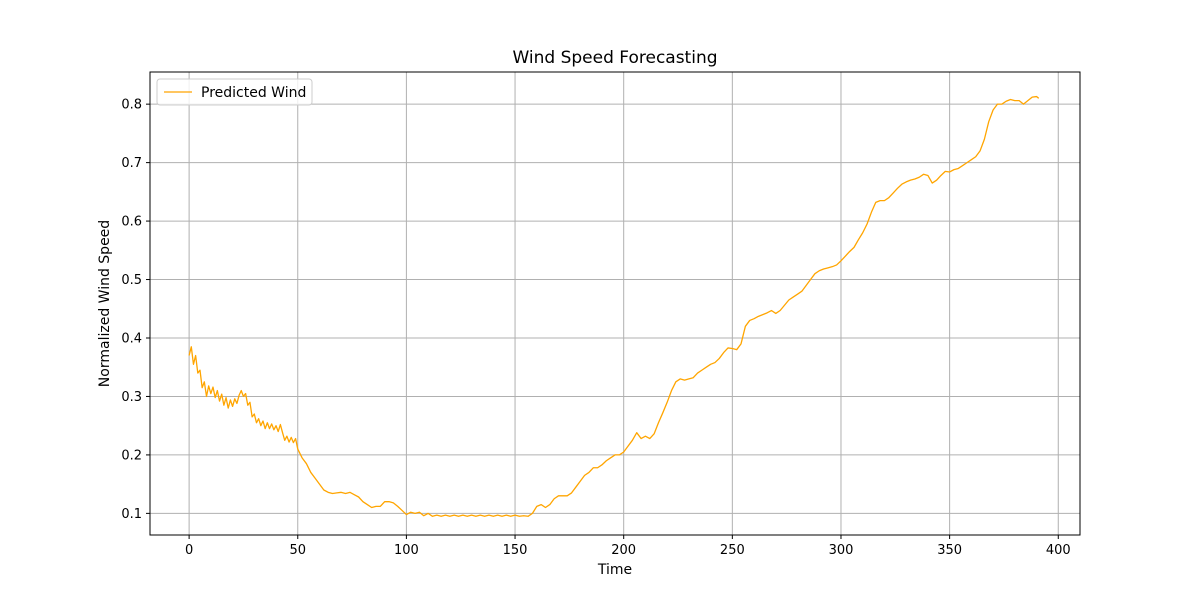 The height and width of the screenshot is (604, 1200). I want to click on x-tick-label: 150, so click(515, 550).